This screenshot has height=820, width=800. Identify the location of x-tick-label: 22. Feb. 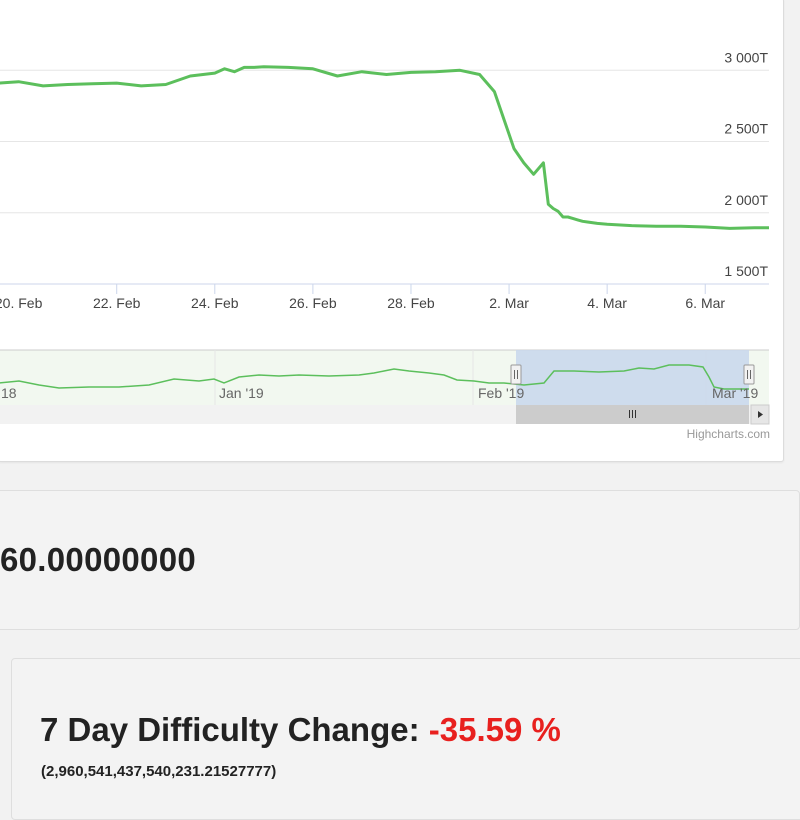
(117, 303).